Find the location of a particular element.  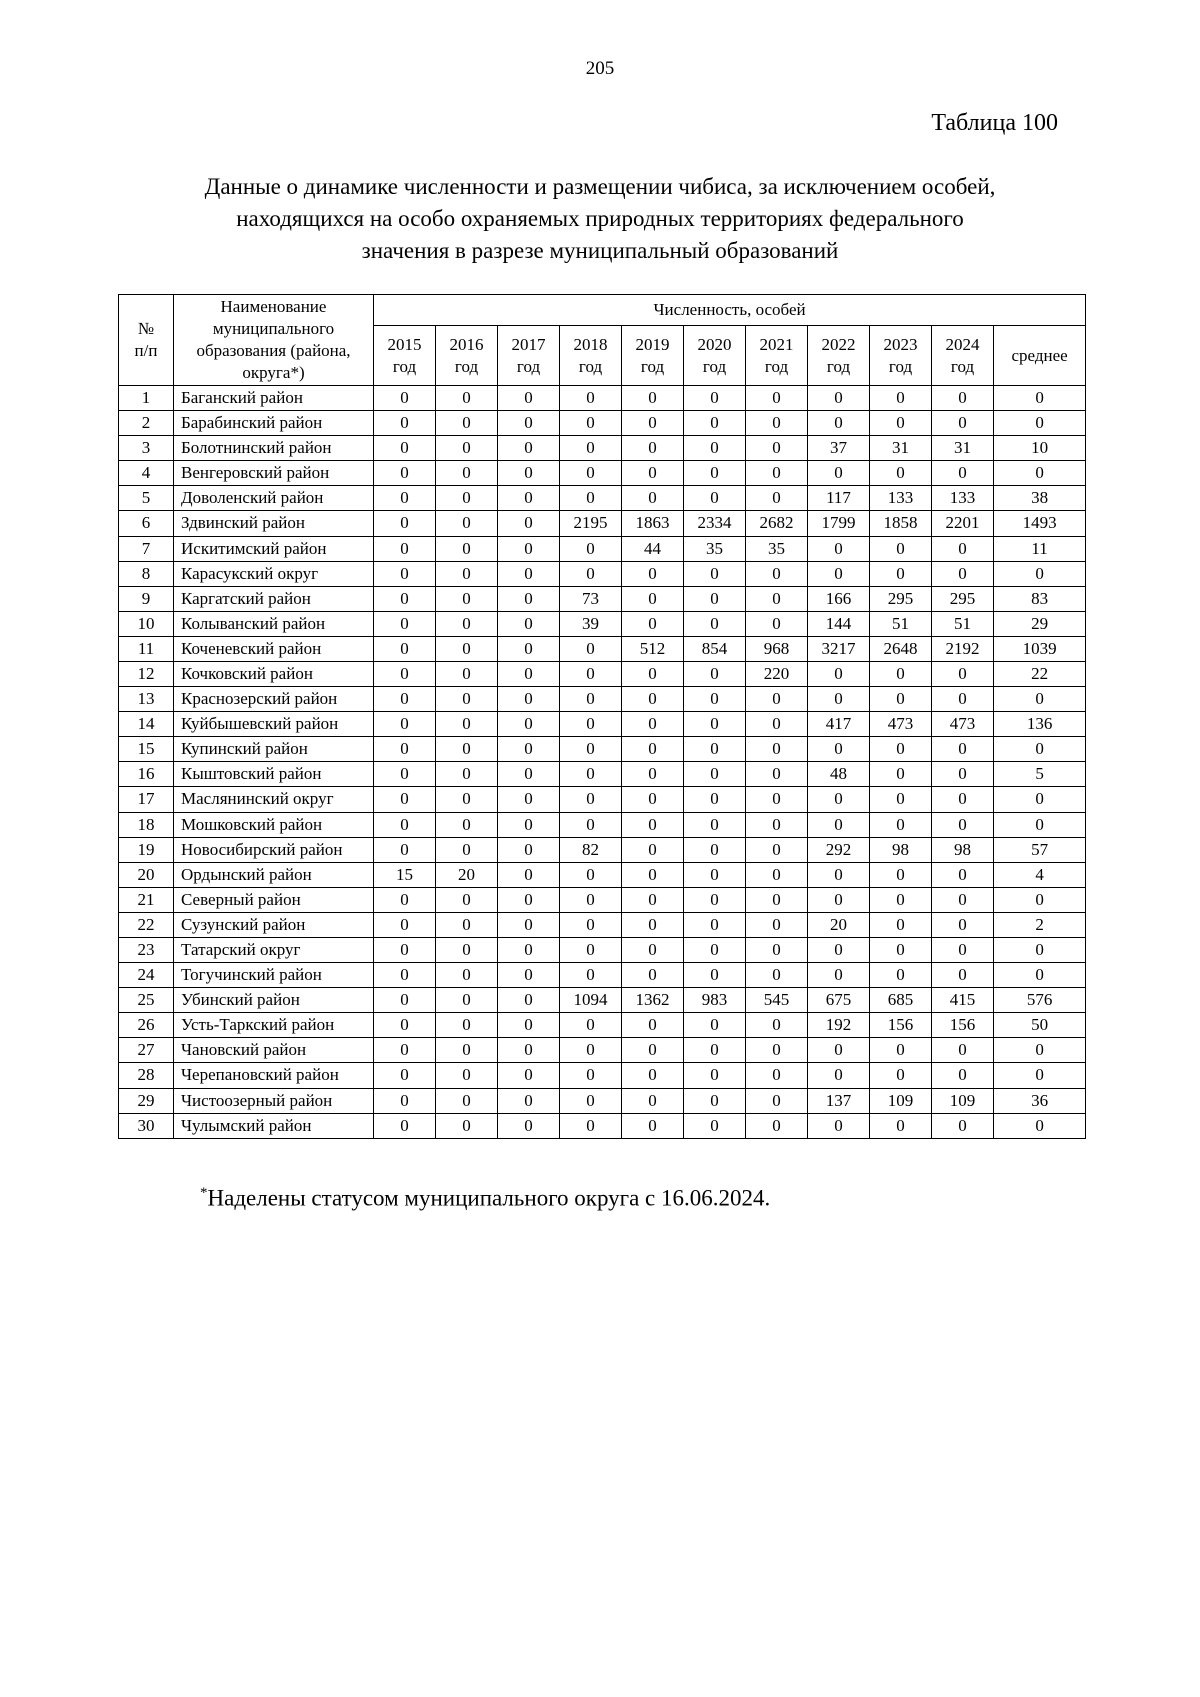

value-cell: 415 is located at coordinates (962, 1000).